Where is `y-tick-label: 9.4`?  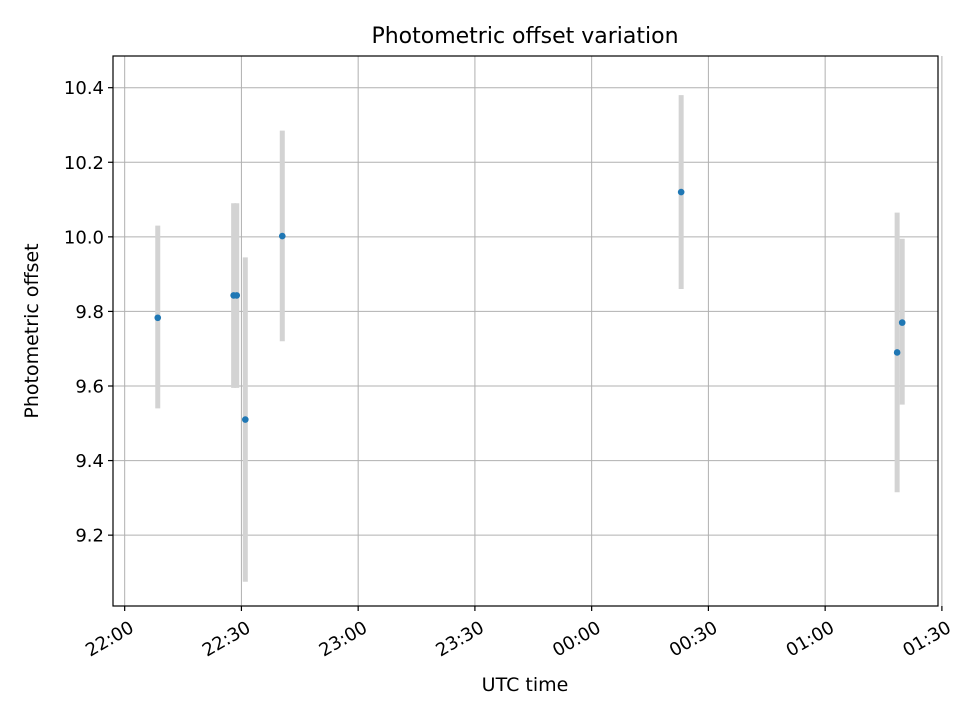 y-tick-label: 9.4 is located at coordinates (89, 461).